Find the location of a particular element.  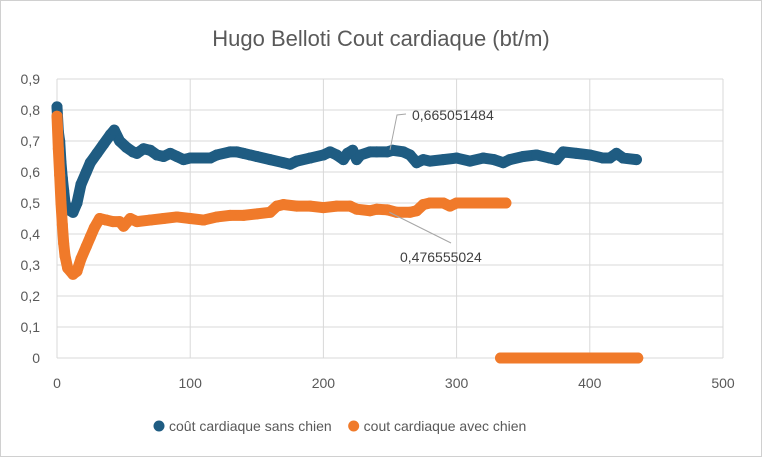

x-tick-label: 100 is located at coordinates (191, 383).